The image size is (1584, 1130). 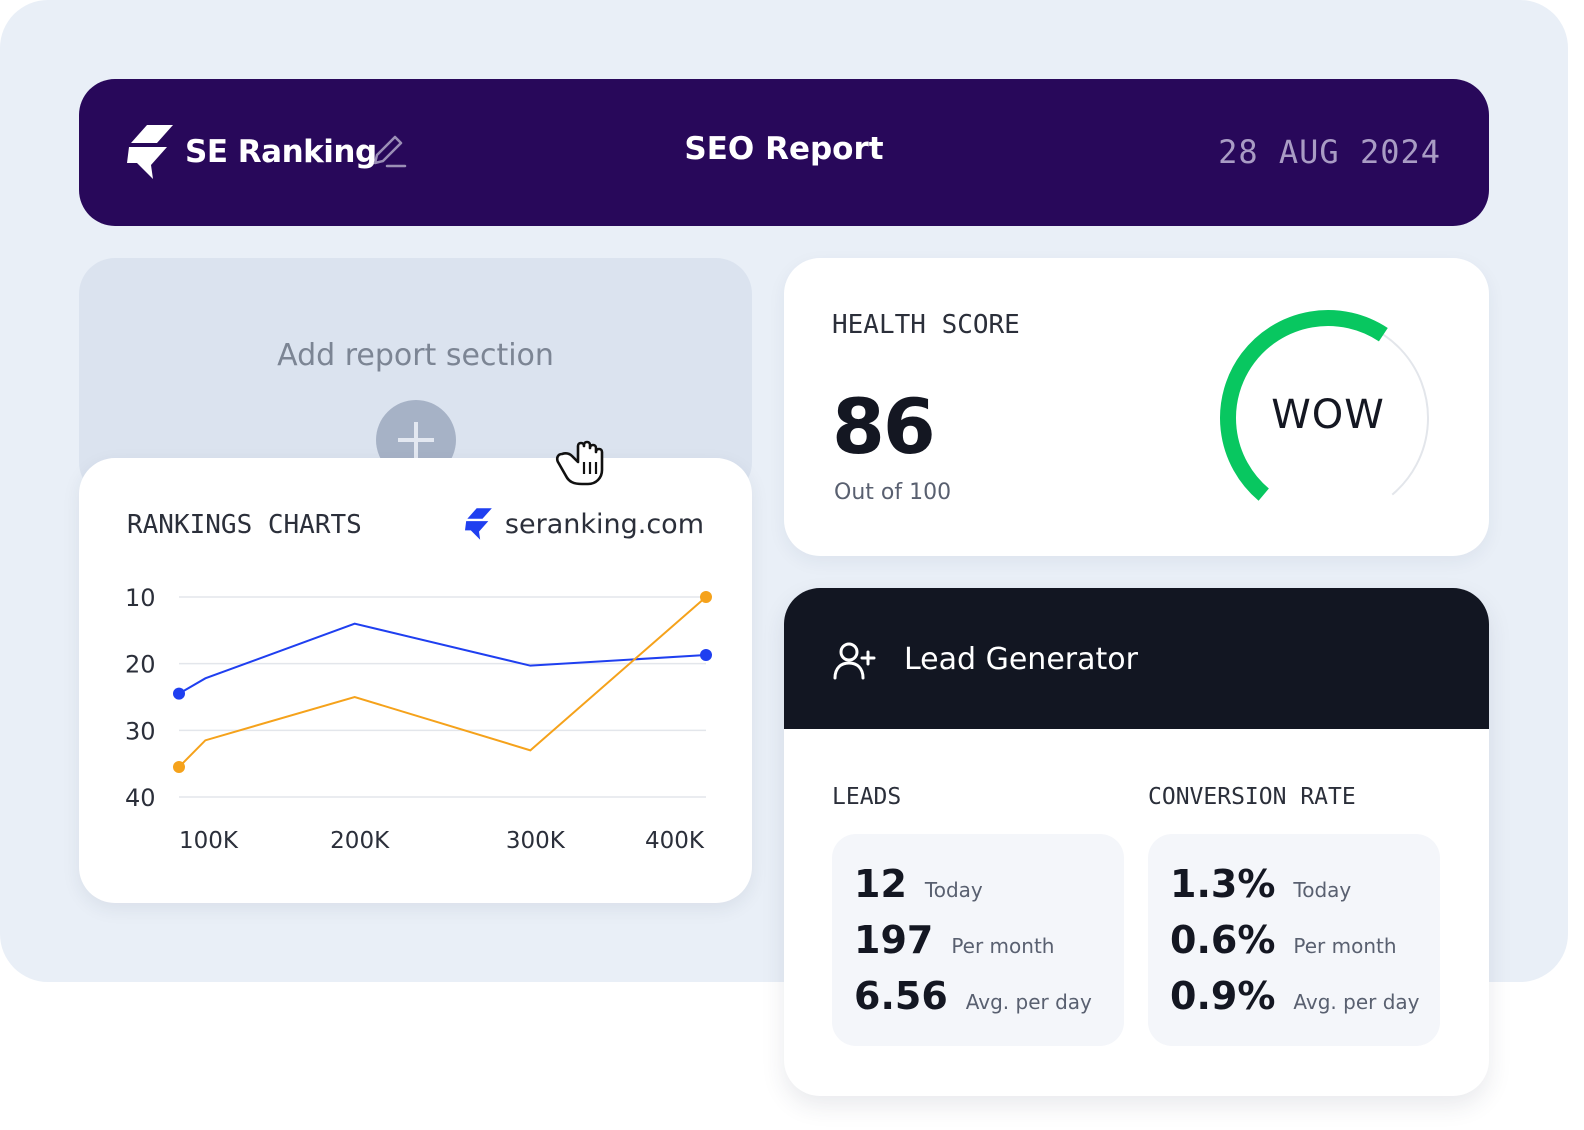 What do you see at coordinates (1223, 884) in the screenshot?
I see `conversion-today-value: 1.3%` at bounding box center [1223, 884].